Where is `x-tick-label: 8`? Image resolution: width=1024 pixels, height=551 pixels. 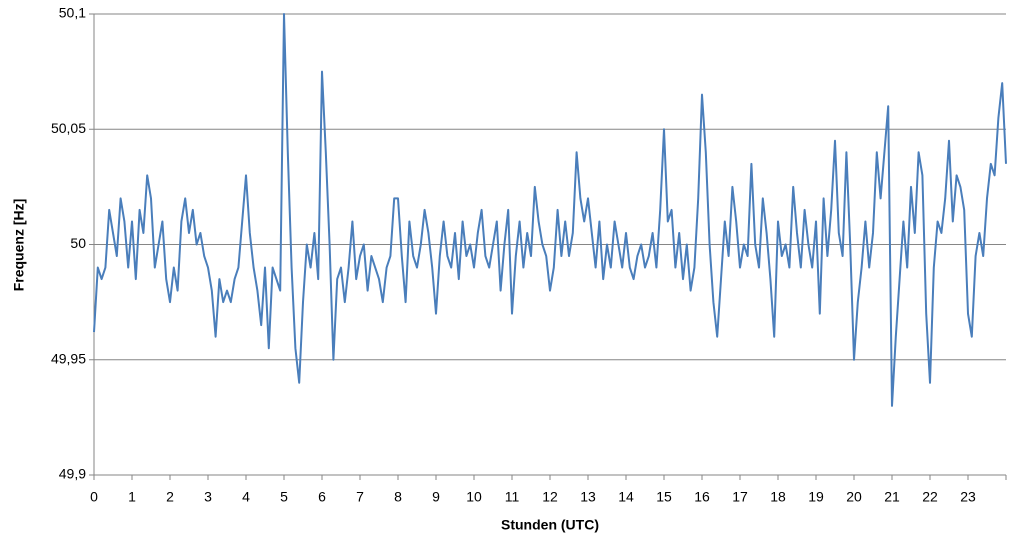
x-tick-label: 8 is located at coordinates (398, 497).